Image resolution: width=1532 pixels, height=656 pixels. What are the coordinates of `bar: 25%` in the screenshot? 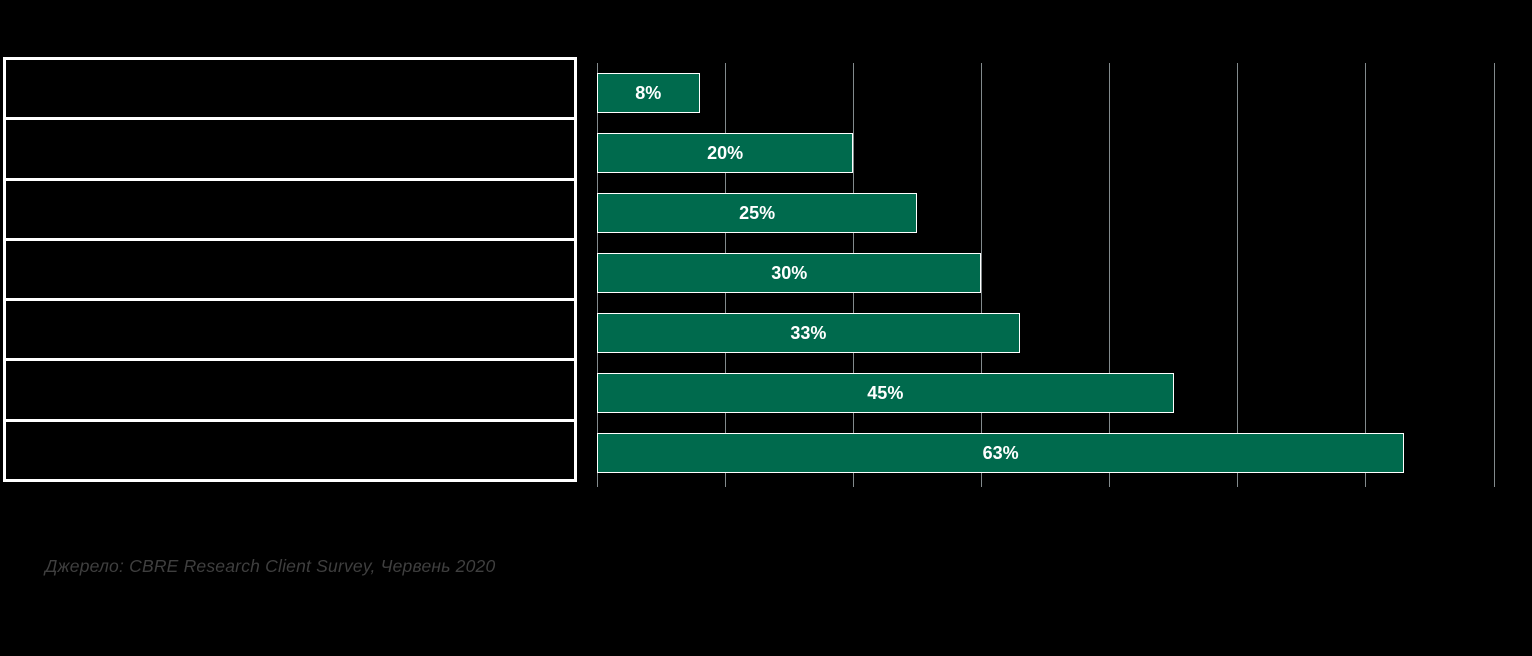 It's located at (757, 213).